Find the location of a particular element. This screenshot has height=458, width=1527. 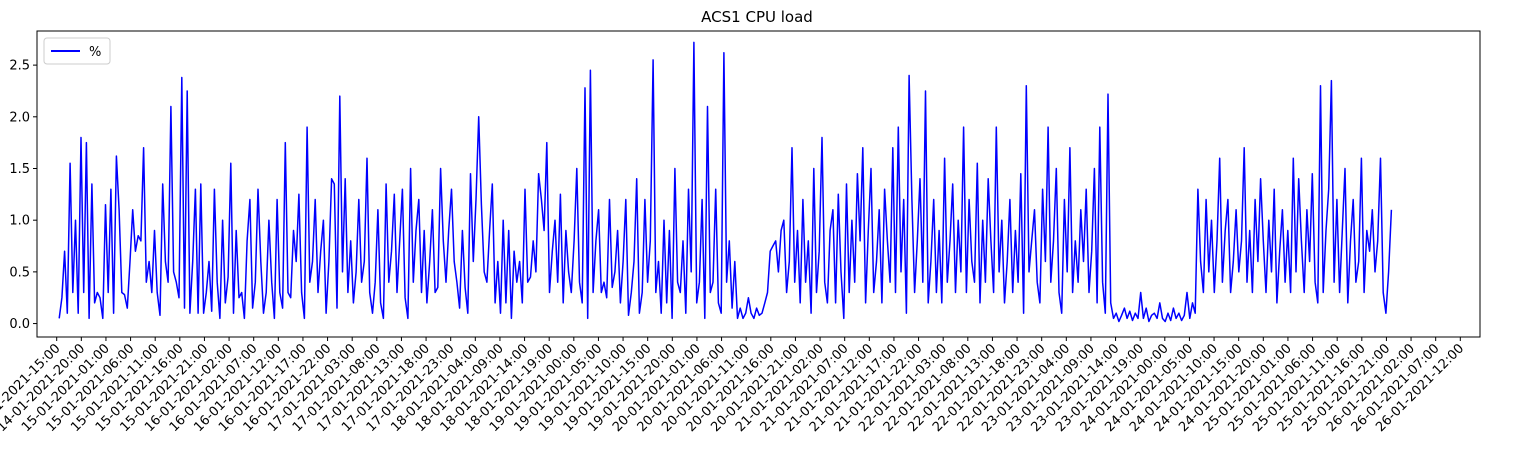

chart-title: ACS1 CPU load is located at coordinates (757, 17).